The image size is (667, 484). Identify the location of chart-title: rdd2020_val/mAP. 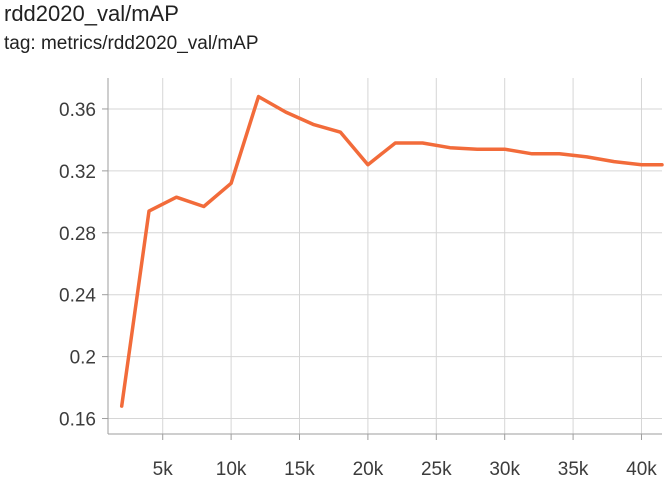
(91, 13).